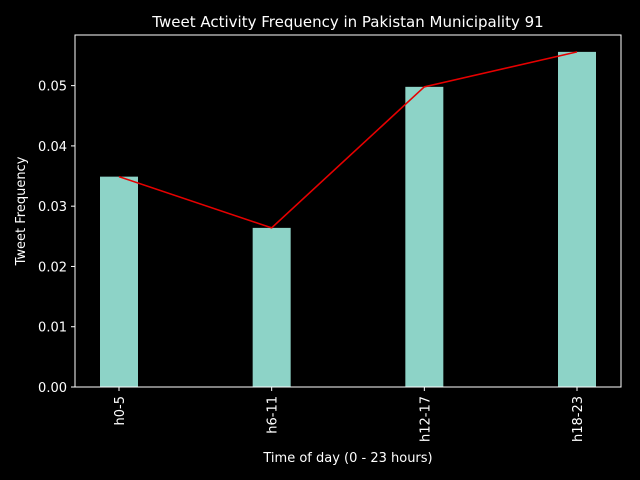 Image resolution: width=640 pixels, height=480 pixels. I want to click on x-tick-label-h18-23: h18-23, so click(578, 419).